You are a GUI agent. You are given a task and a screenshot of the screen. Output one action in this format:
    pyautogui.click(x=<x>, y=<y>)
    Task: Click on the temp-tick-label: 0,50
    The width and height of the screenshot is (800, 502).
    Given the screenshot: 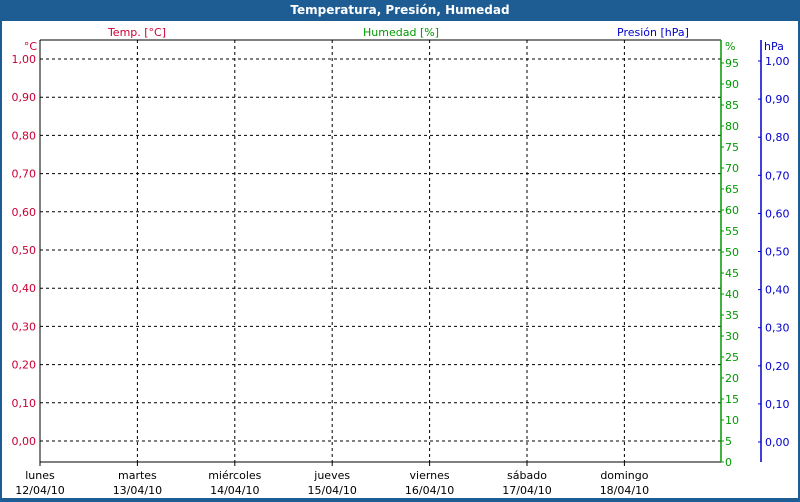 What is the action you would take?
    pyautogui.click(x=24, y=250)
    